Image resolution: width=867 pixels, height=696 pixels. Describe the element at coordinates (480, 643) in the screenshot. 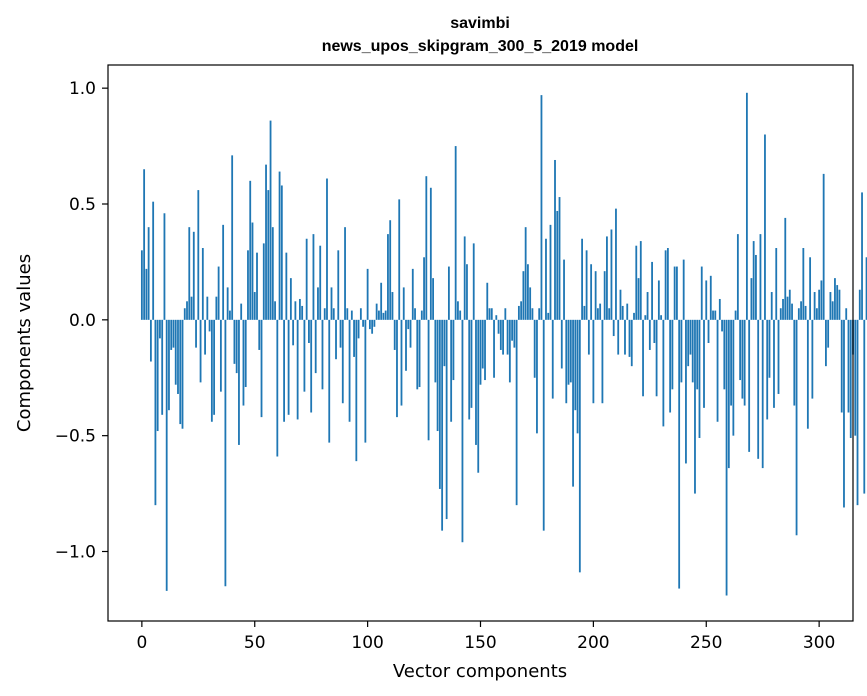

I see `x-tick-label: 150` at that location.